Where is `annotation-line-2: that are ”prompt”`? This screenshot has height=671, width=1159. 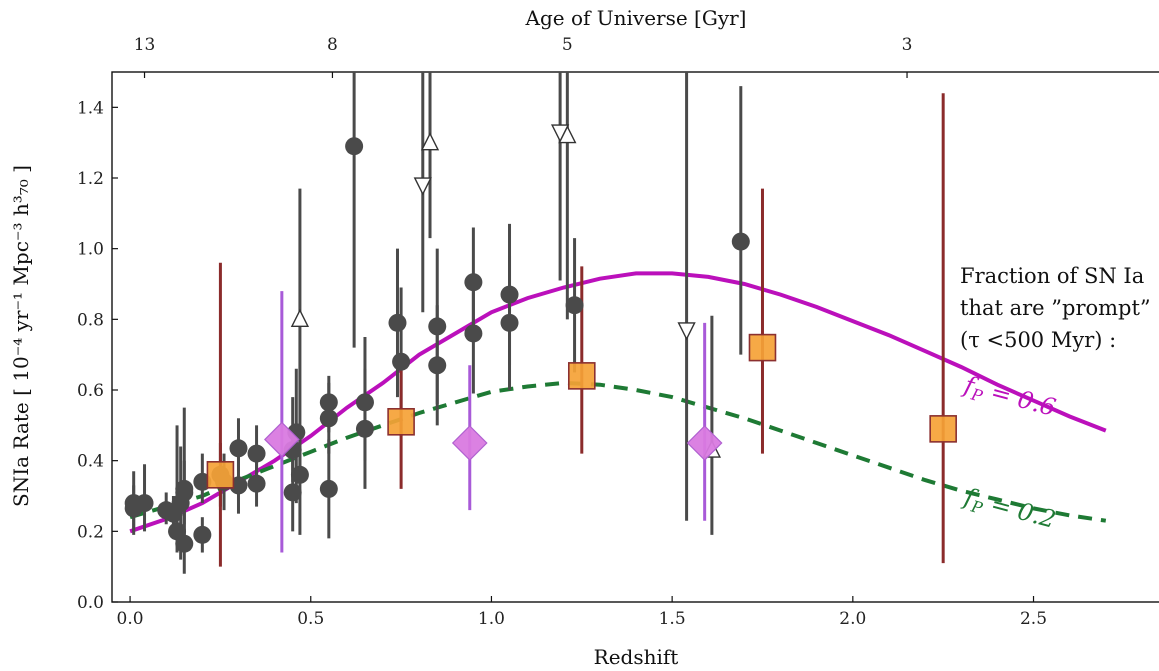
annotation-line-2: that are ”prompt” is located at coordinates (1055, 308).